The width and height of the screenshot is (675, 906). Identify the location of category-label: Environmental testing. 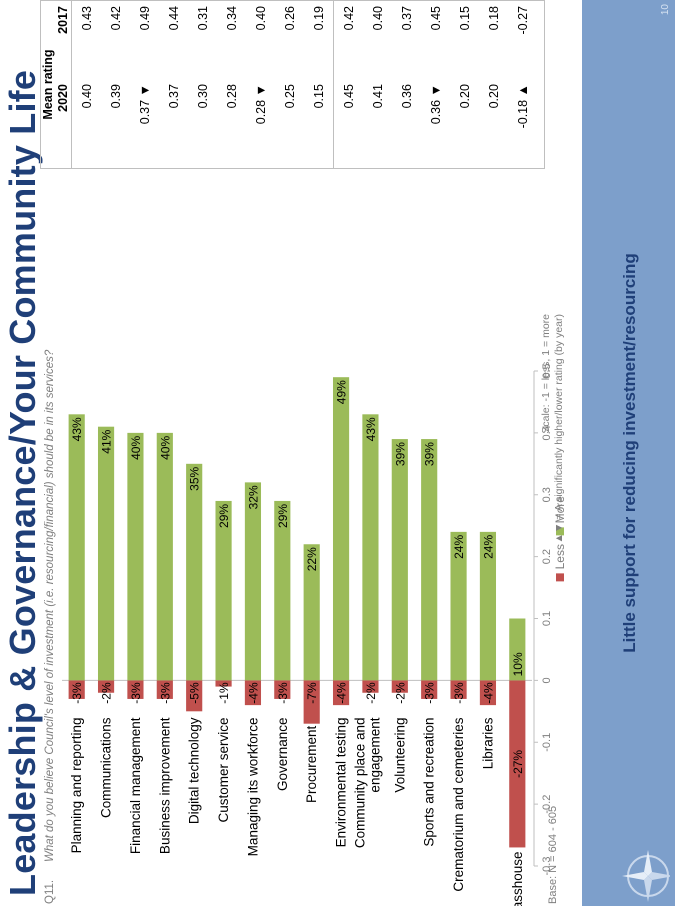
(341, 783).